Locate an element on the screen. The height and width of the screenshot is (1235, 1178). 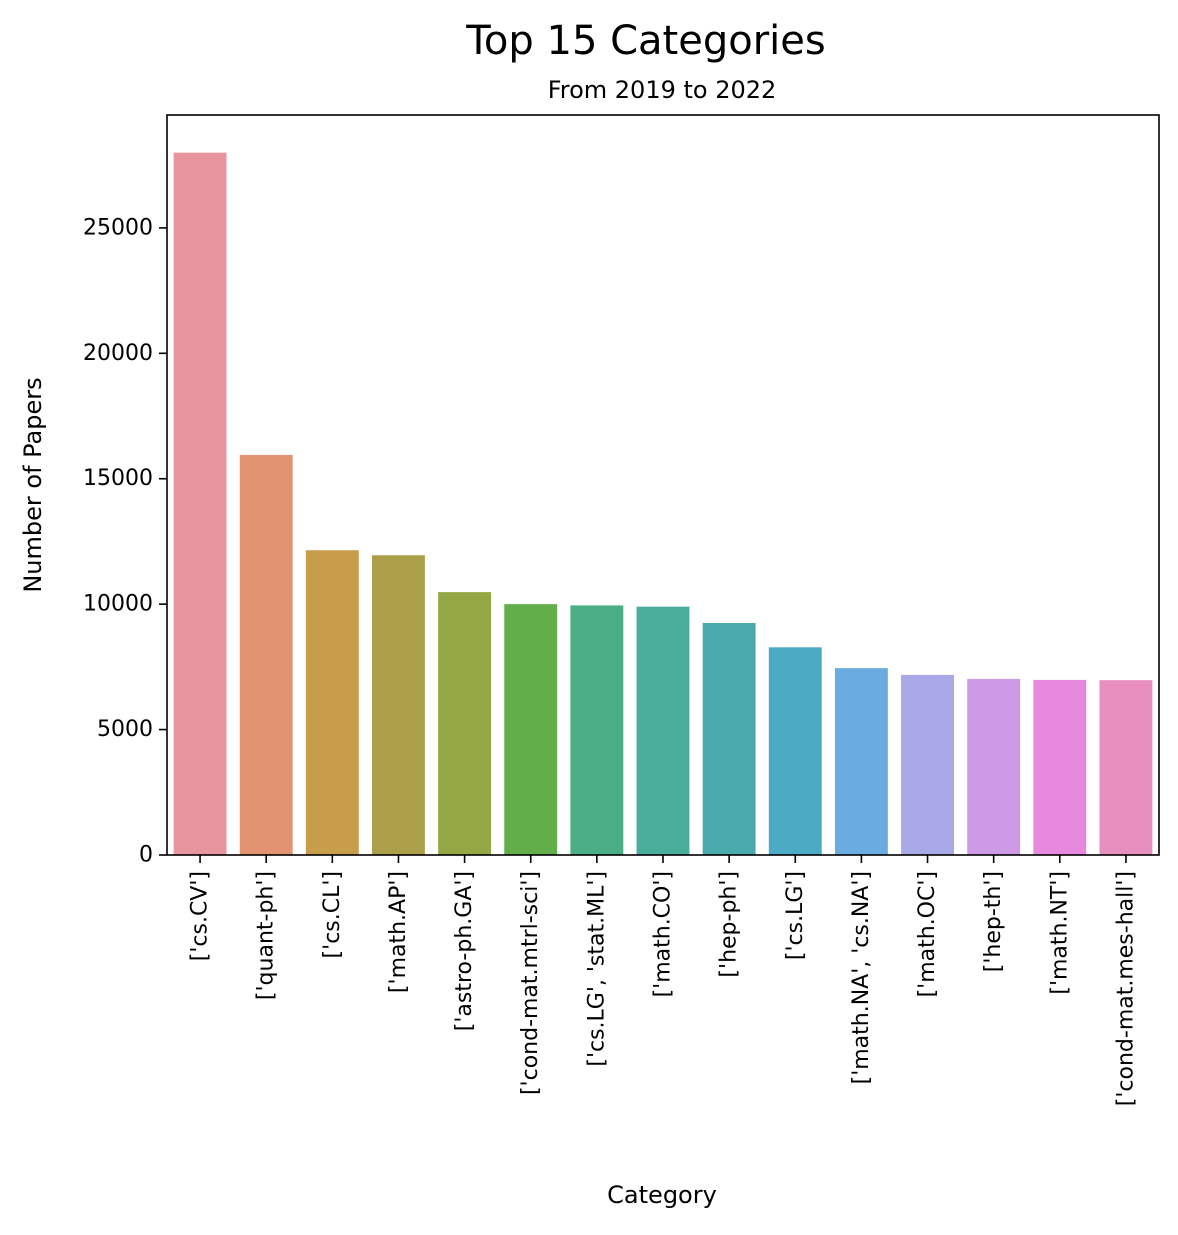
chart-subtitle: From 2019 to 2022 is located at coordinates (662, 90).